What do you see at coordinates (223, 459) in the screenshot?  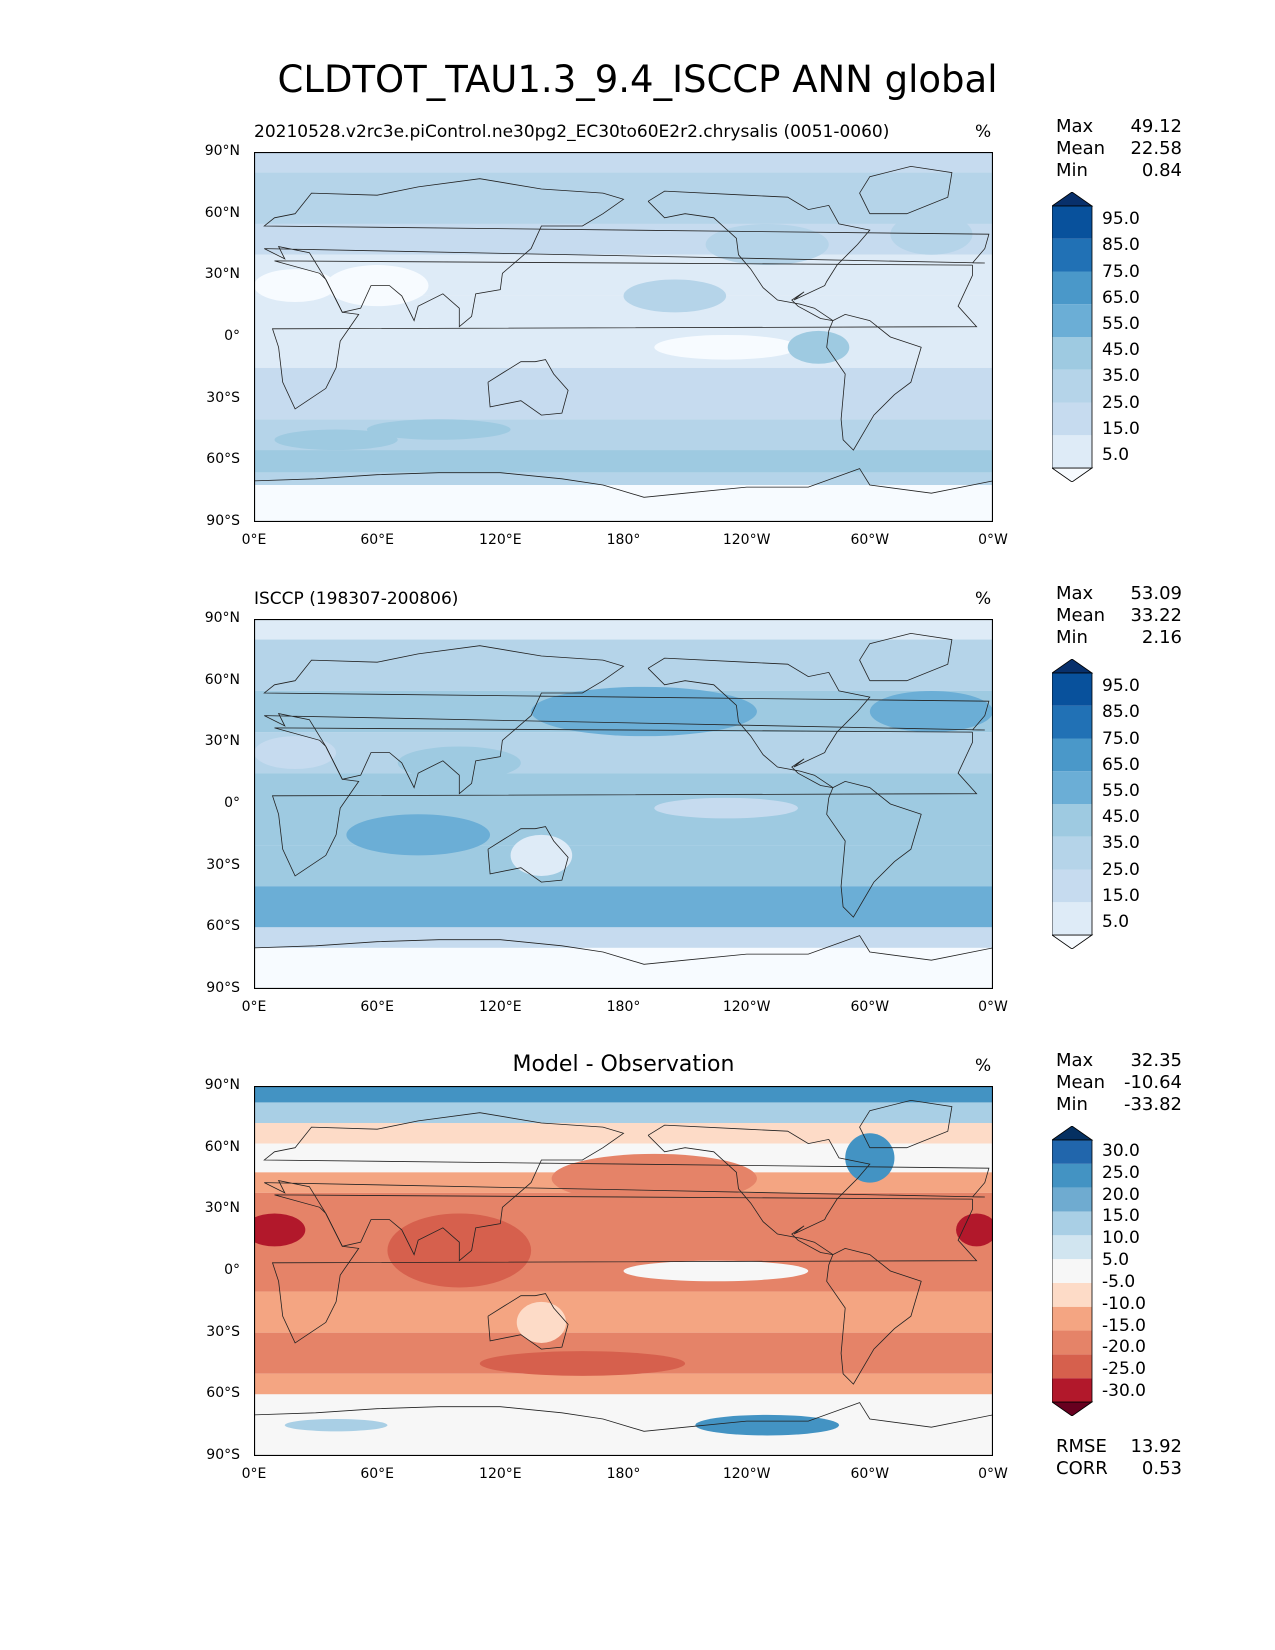 I see `lat-tick-label: 60°S` at bounding box center [223, 459].